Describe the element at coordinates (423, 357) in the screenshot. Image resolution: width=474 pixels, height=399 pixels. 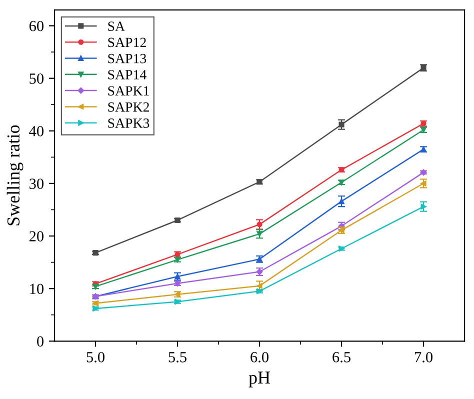
I see `x-tick-label: 7.0` at that location.